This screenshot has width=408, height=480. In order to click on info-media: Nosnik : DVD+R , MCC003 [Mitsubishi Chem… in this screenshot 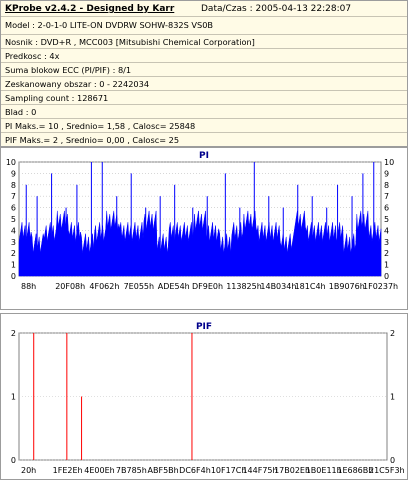, I will do `click(130, 42)`.